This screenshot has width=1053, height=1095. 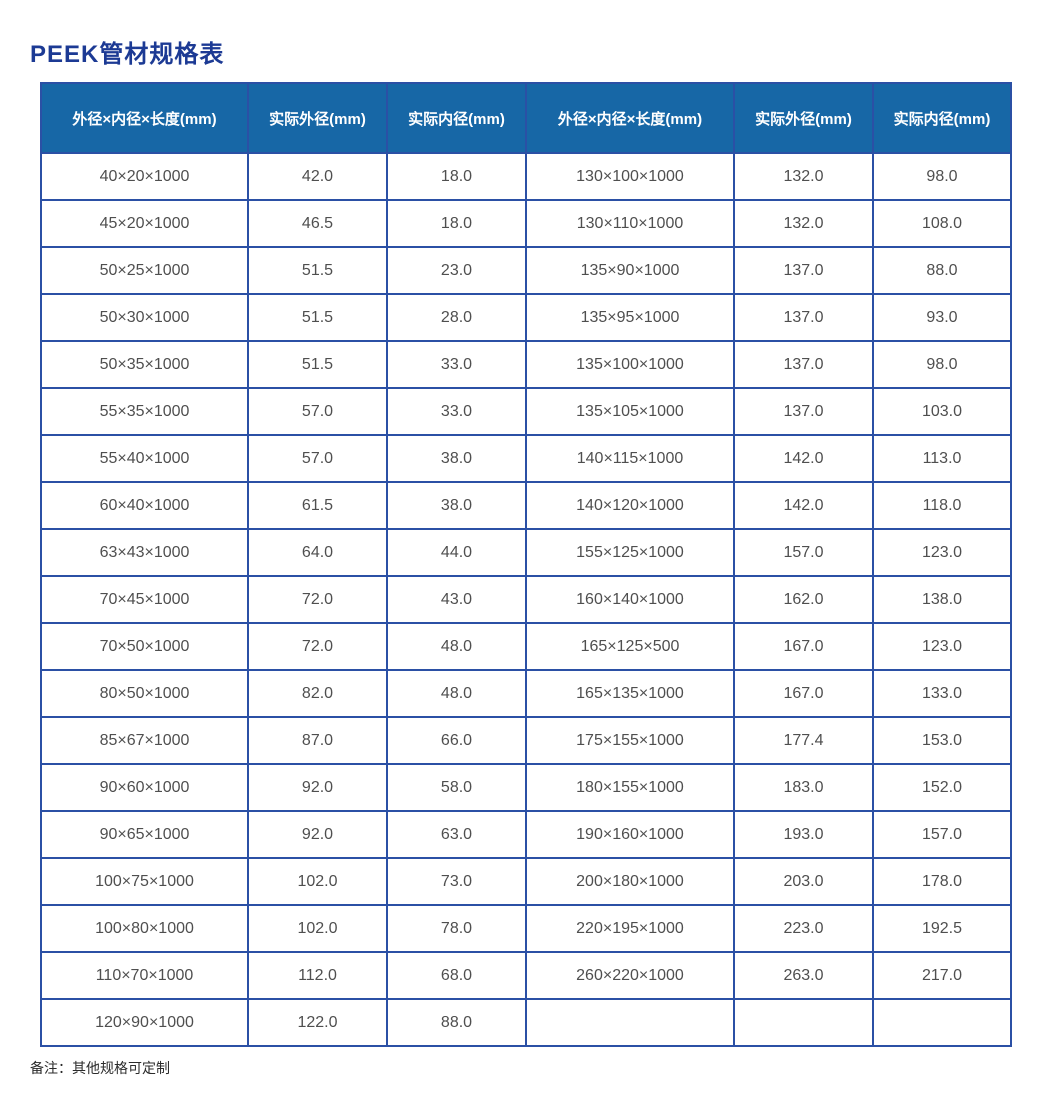 I want to click on table-cell: 108.0, so click(x=942, y=223).